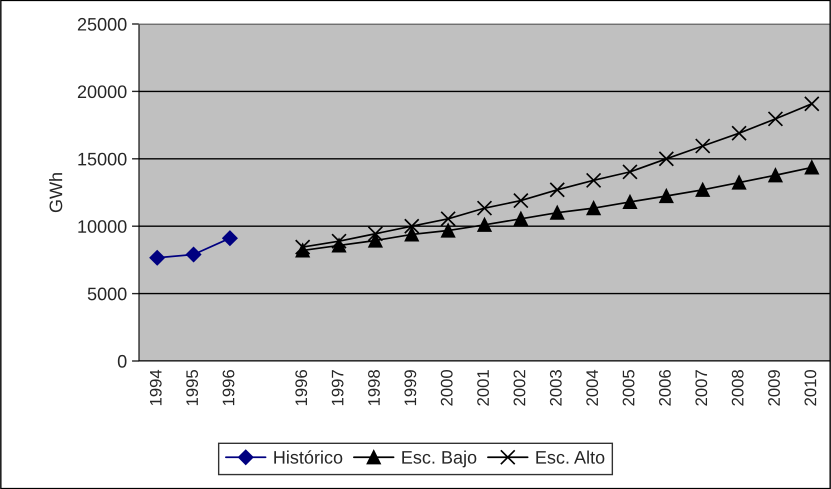  I want to click on legend-label: Esc. Alto, so click(570, 457).